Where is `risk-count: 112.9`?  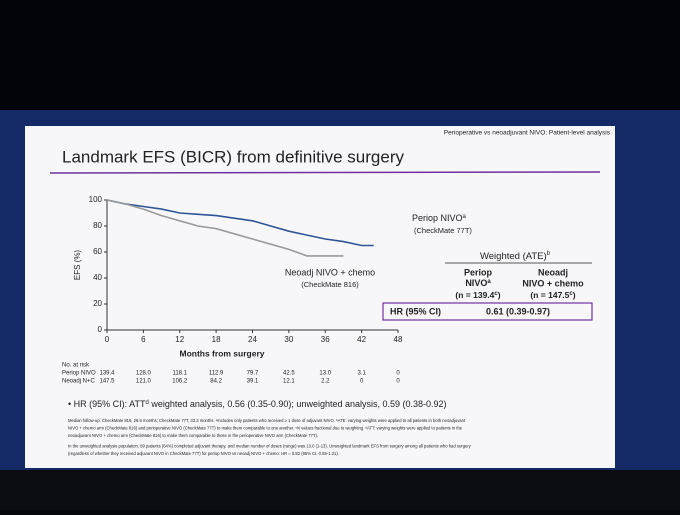
risk-count: 112.9 is located at coordinates (216, 374).